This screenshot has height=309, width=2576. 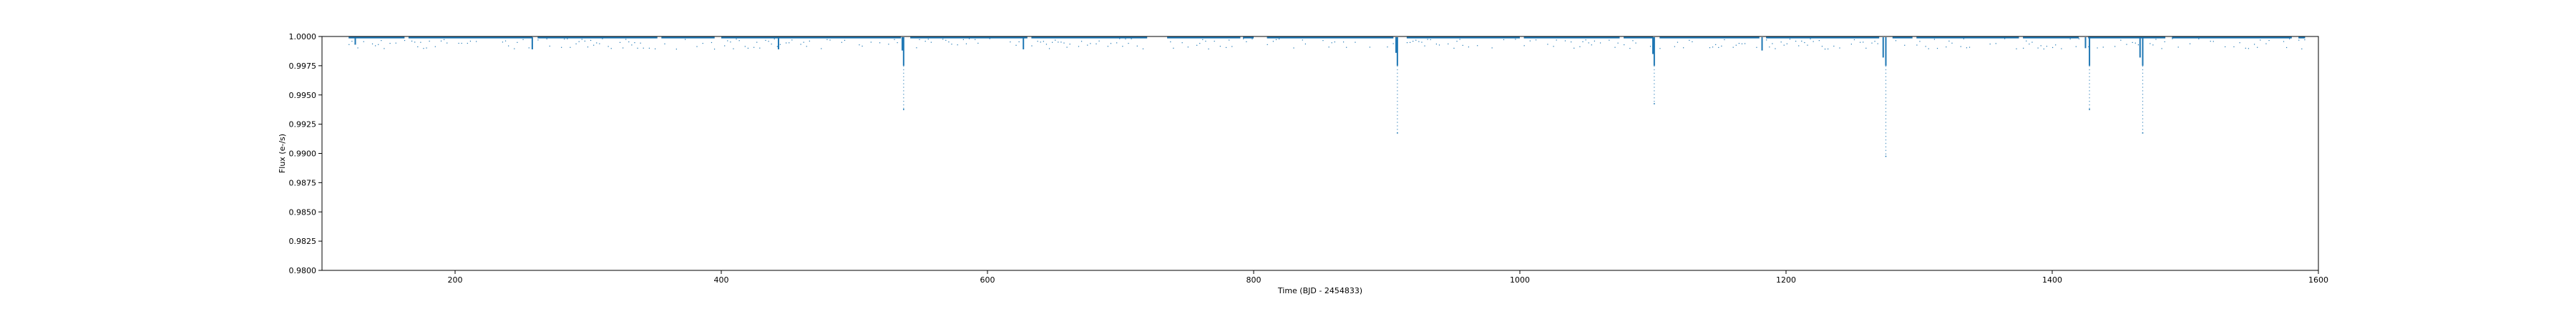 What do you see at coordinates (987, 280) in the screenshot?
I see `x-tick-label: 600` at bounding box center [987, 280].